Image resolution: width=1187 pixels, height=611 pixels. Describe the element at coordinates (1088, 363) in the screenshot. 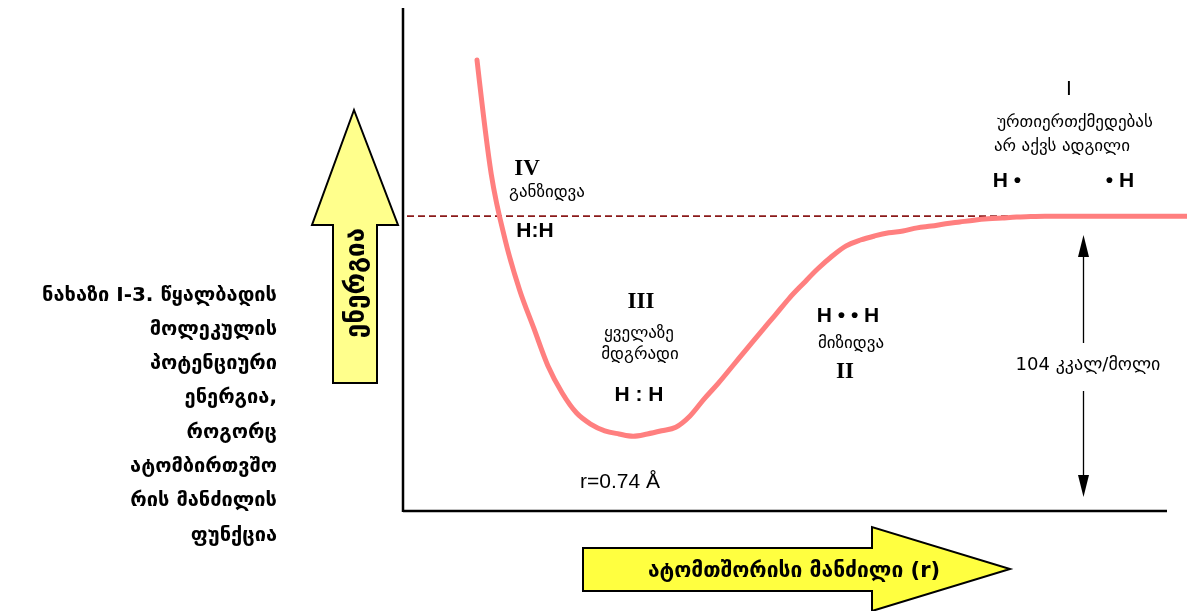

I see `annotation: 104 კკალ/მოლი` at that location.